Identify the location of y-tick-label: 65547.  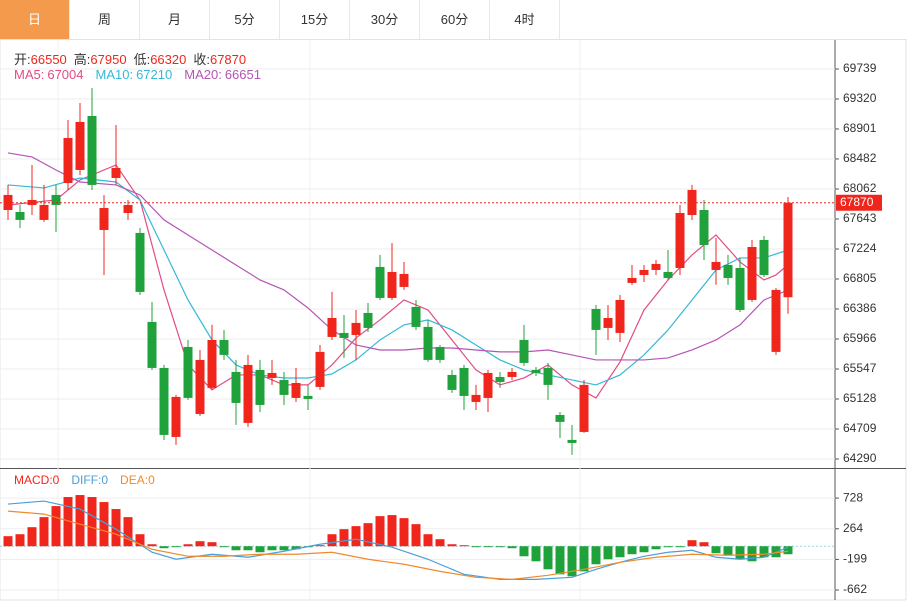
(860, 368).